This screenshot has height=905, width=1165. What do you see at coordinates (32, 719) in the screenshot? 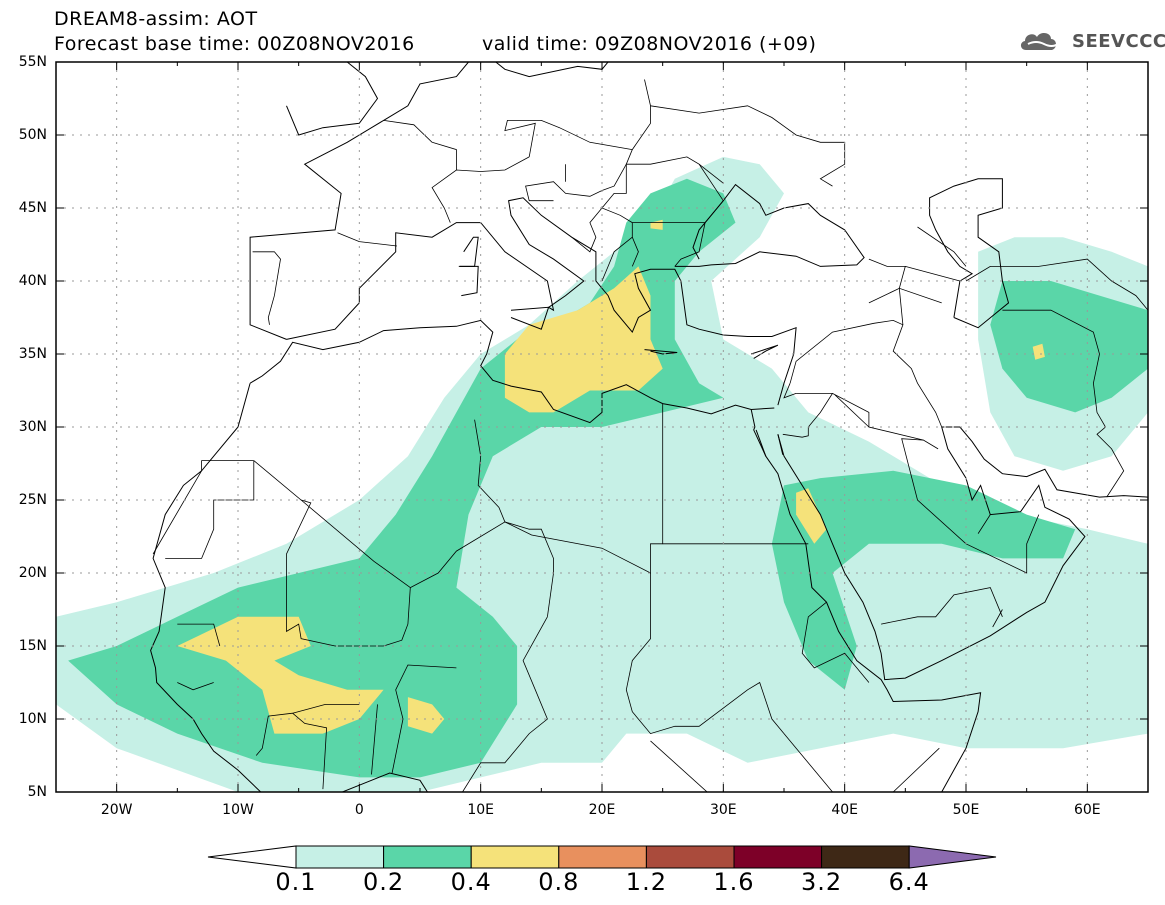
I see `lat-label: 10N` at bounding box center [32, 719].